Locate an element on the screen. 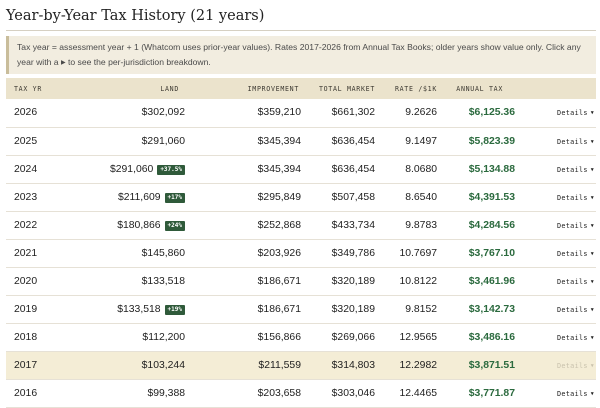 The height and width of the screenshot is (408, 600). cell-land: $99,388 is located at coordinates (130, 393).